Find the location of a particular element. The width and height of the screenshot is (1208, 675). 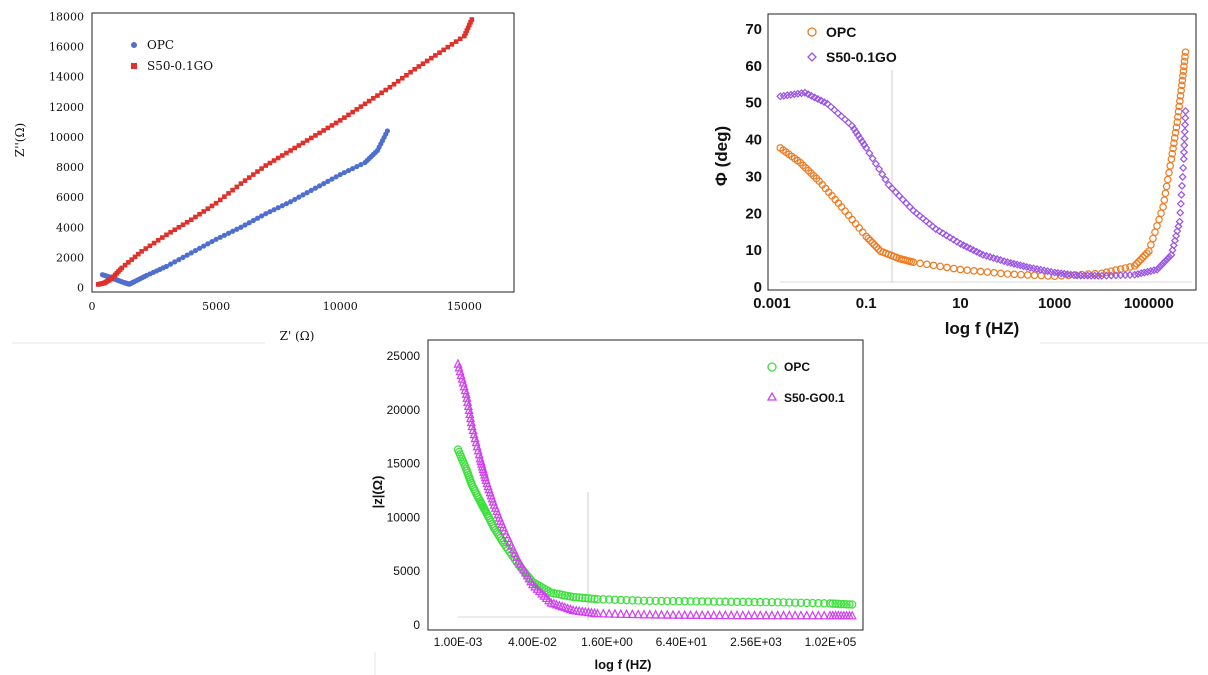

x-tick-label: 0.001 is located at coordinates (772, 303).